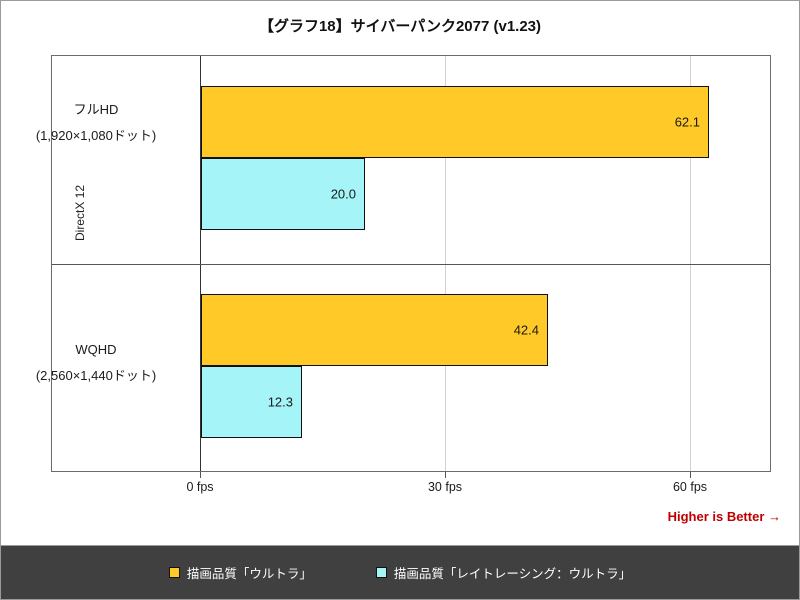 The height and width of the screenshot is (600, 800). Describe the element at coordinates (687, 122) in the screenshot. I see `bar-value-label: 62.1` at that location.